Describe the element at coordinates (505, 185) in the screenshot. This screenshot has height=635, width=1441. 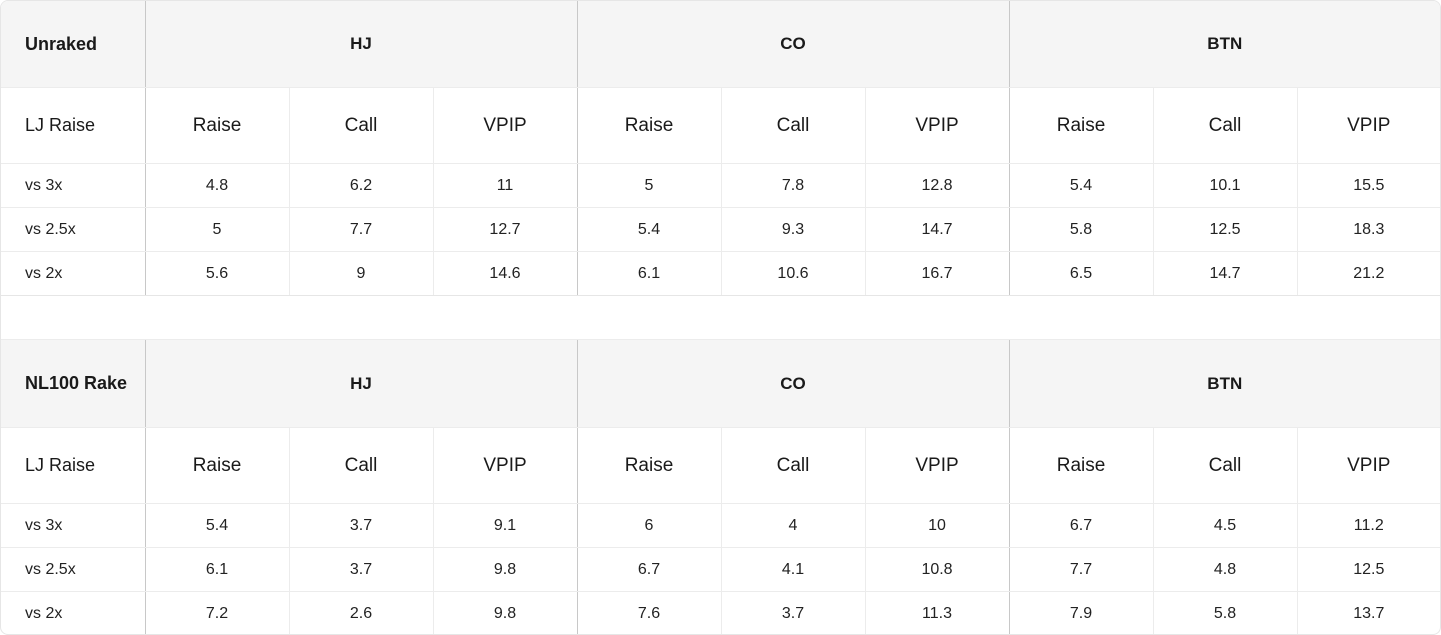
I see `table-cell: 11` at that location.